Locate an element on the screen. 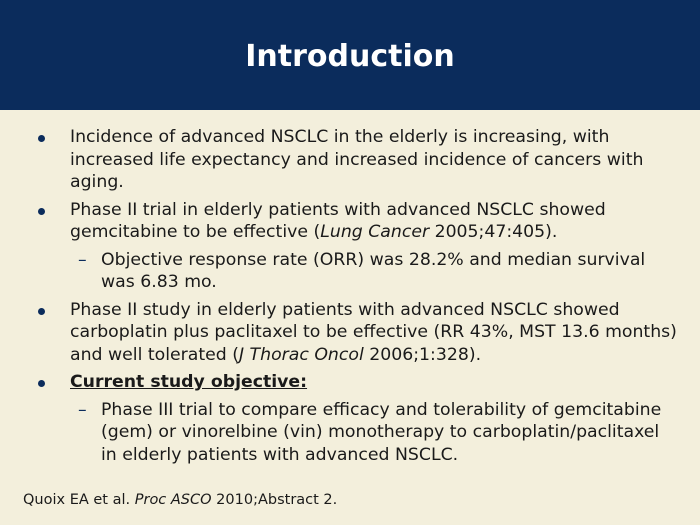 The image size is (700, 525). footer-text: 2010;Abstract 2. is located at coordinates (274, 500).